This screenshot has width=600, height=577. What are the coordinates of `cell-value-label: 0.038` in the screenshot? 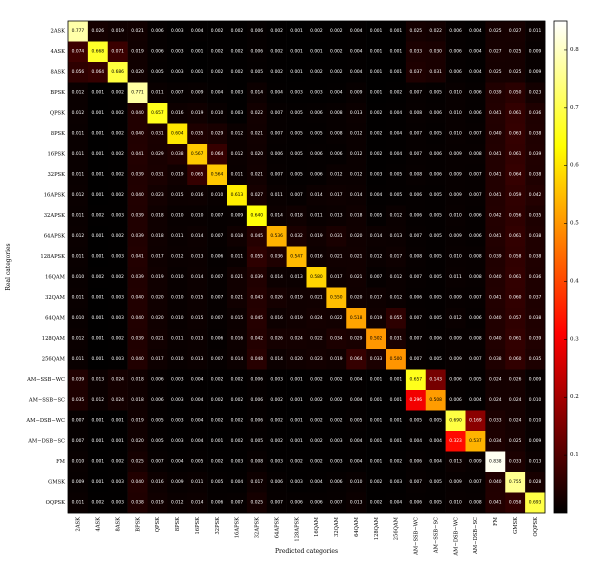 It's located at (535, 256).